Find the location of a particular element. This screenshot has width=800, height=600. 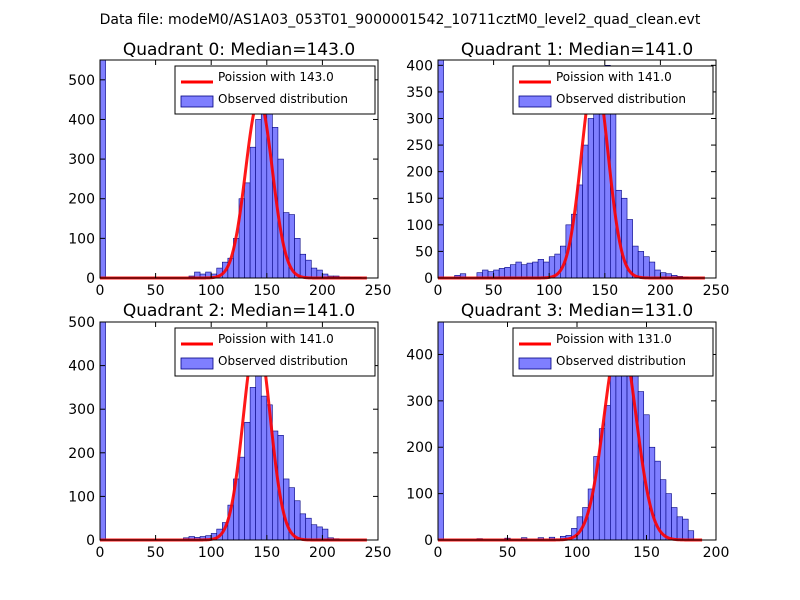

y-tick-label: 150 is located at coordinates (419, 199).